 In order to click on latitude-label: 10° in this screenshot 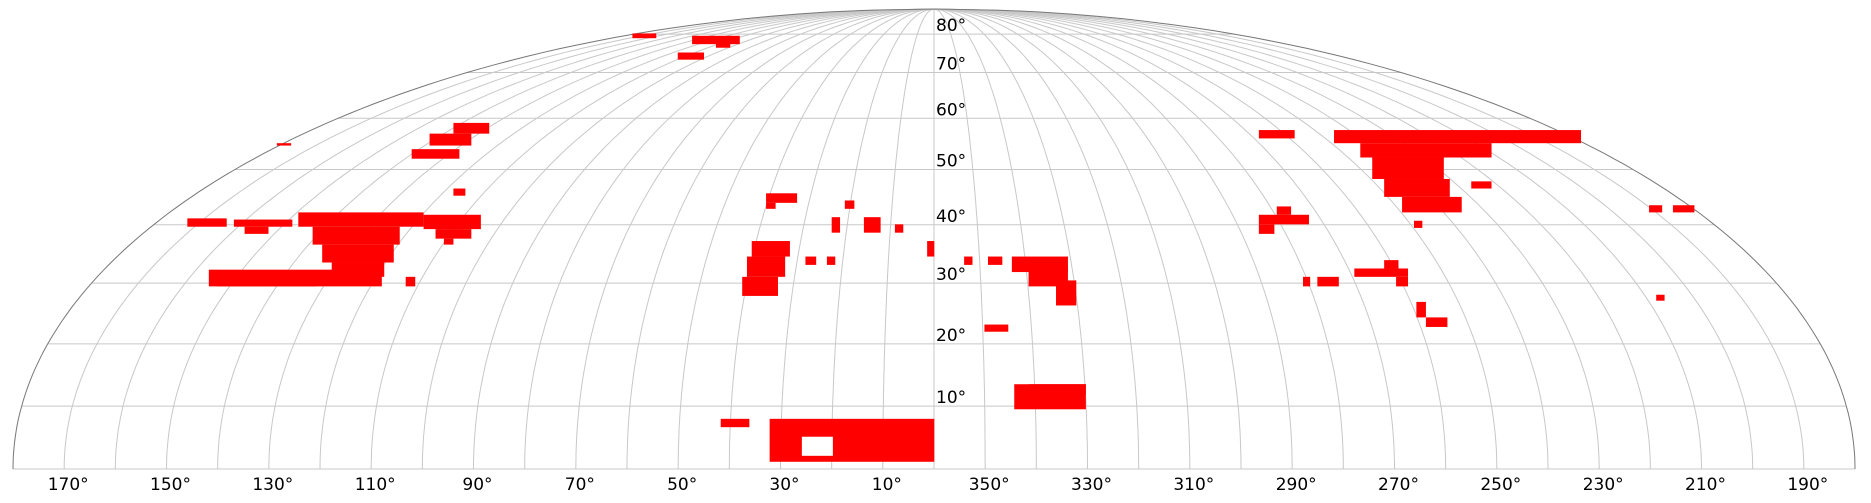, I will do `click(951, 398)`.